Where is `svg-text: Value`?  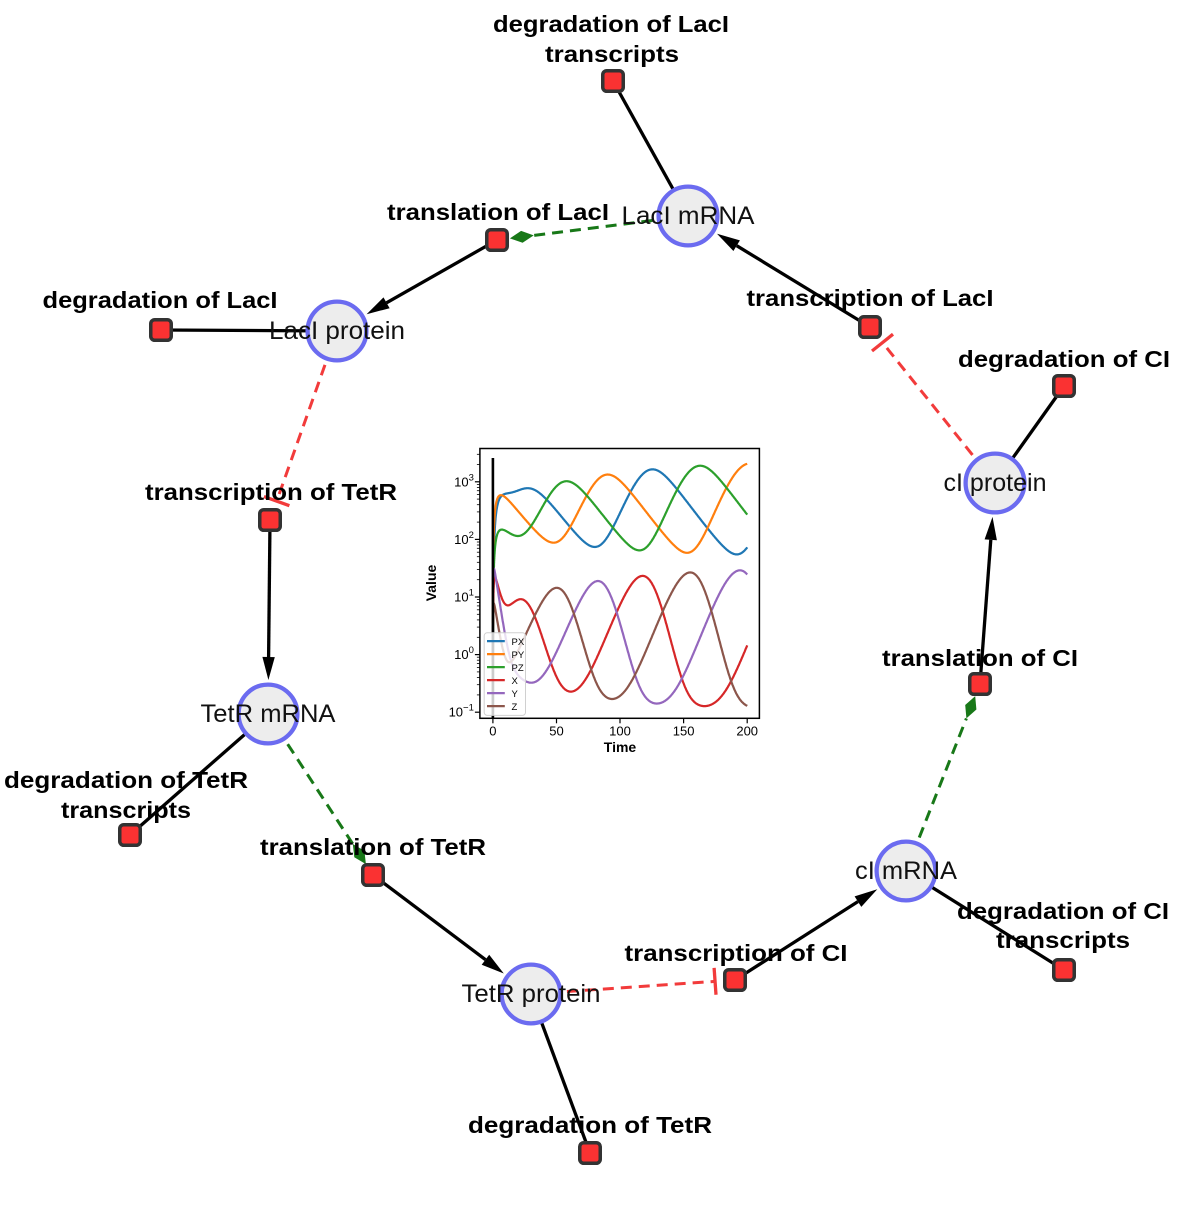 svg-text: Value is located at coordinates (431, 583).